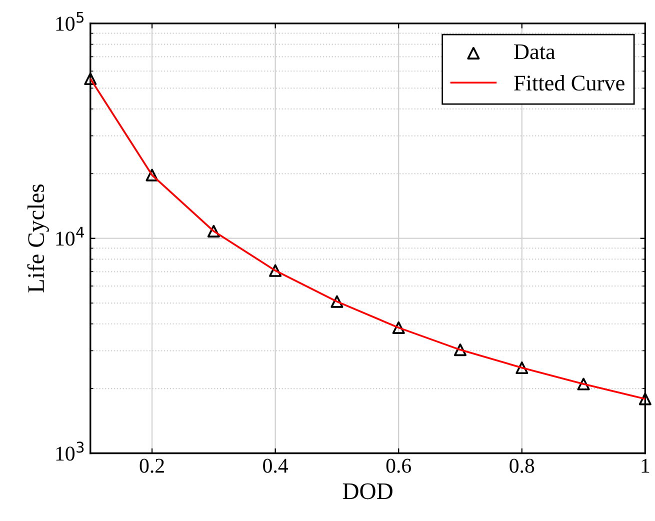  Describe the element at coordinates (70, 451) in the screenshot. I see `y-tick-label: 10$^{3}$` at that location.